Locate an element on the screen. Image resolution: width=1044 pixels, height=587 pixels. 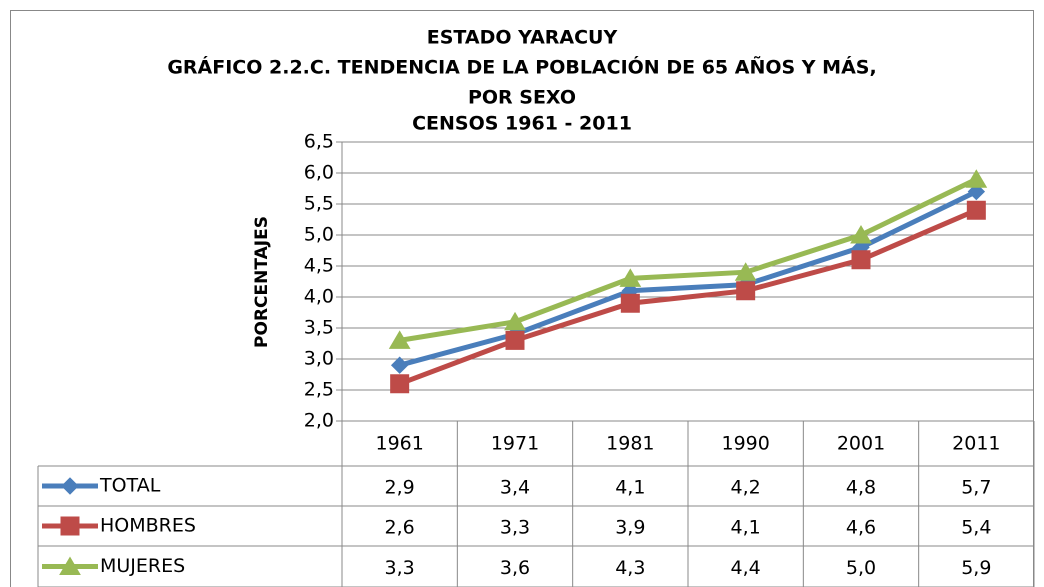
y-tick-label: 3,0 is located at coordinates (319, 359).